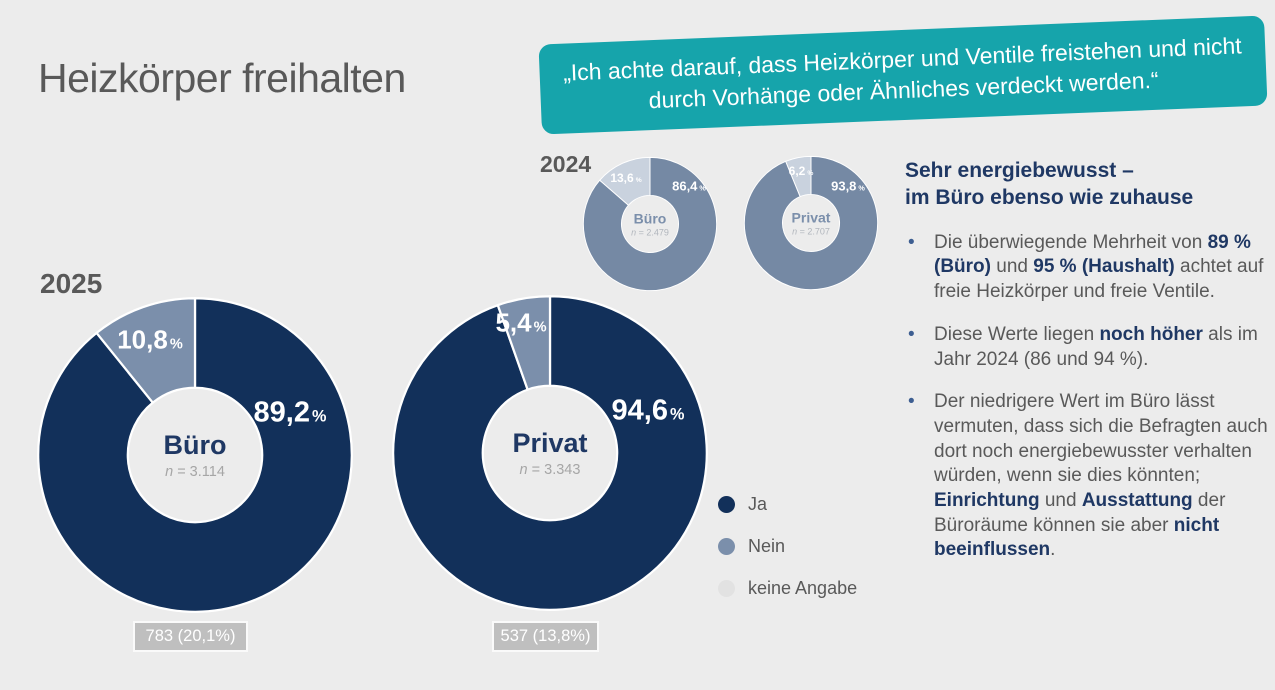 This screenshot has height=690, width=1275. I want to click on donut-center-label: Privat n = 3.343, so click(549, 453).